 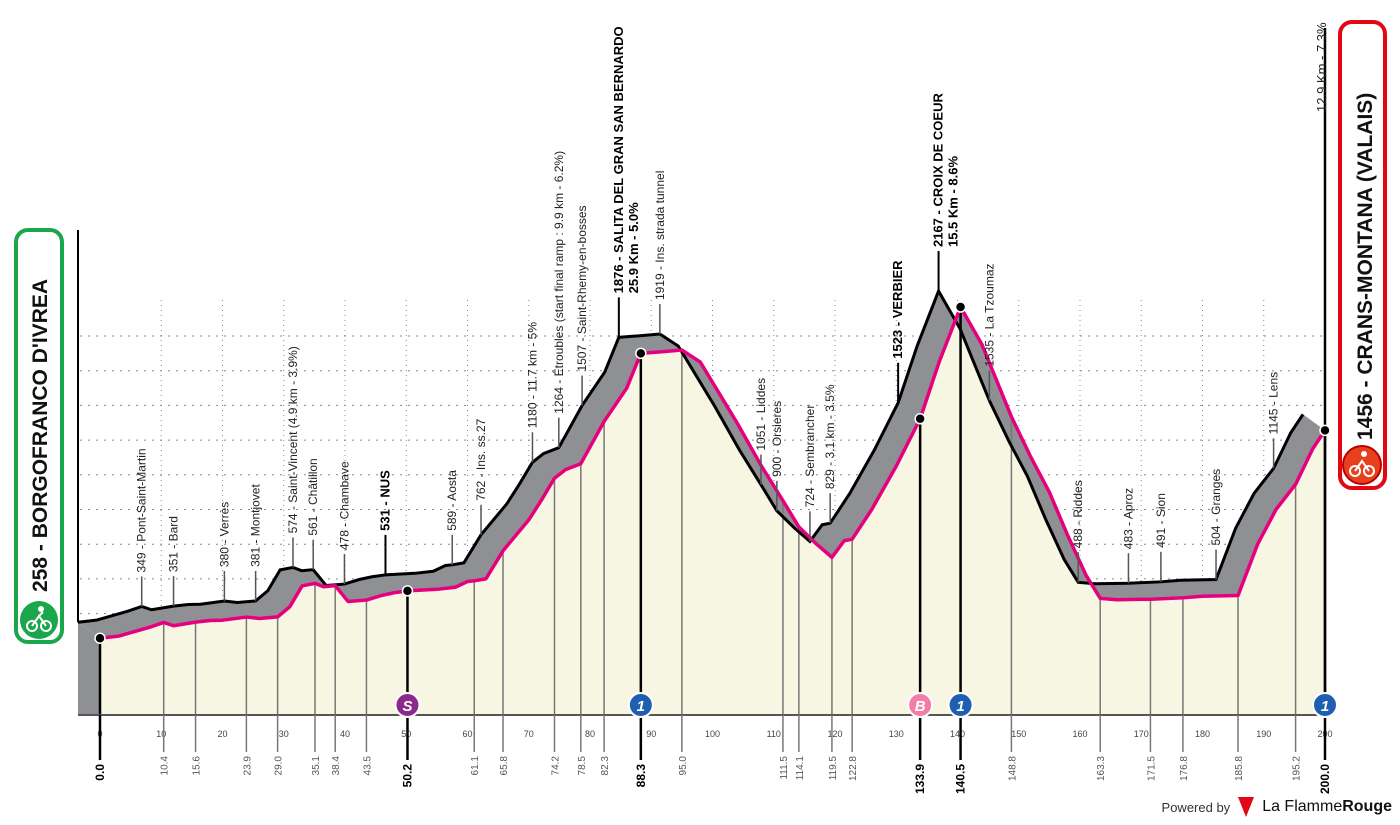 I want to click on km-tick-label: 40, so click(x=345, y=734).